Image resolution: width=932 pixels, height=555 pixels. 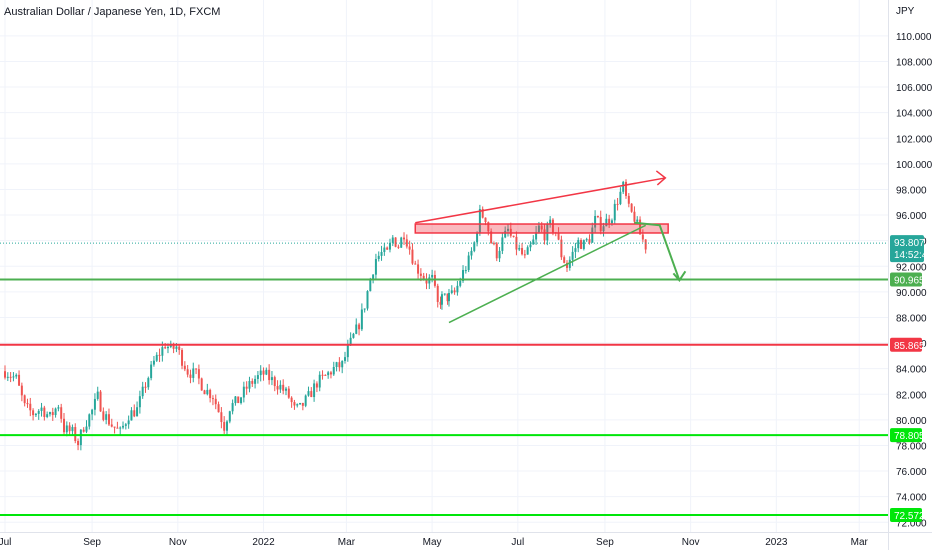 I want to click on projection-path, so click(x=657, y=251).